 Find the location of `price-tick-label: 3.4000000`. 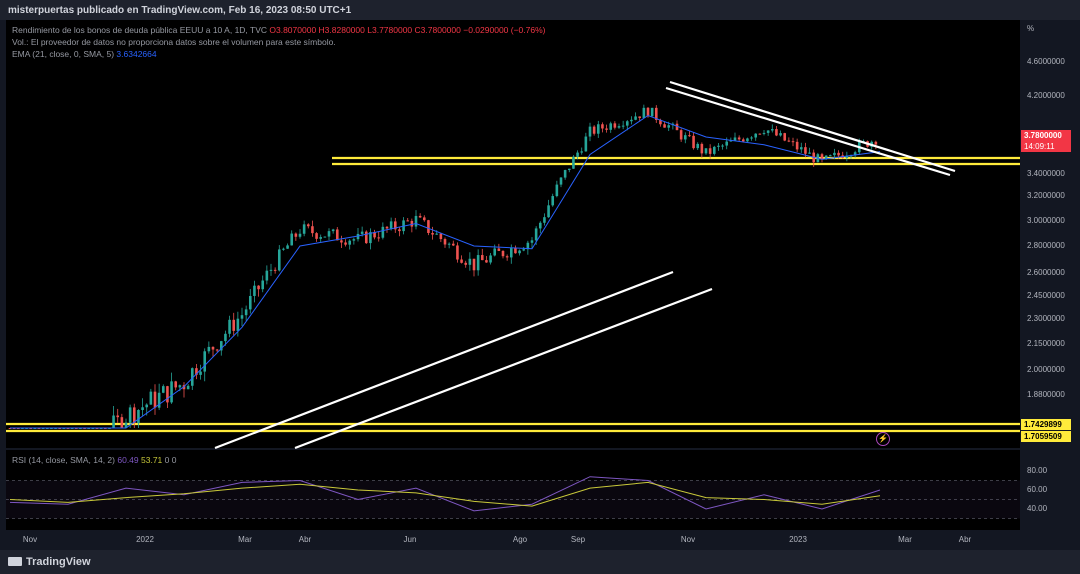

price-tick-label: 3.4000000 is located at coordinates (1046, 173).